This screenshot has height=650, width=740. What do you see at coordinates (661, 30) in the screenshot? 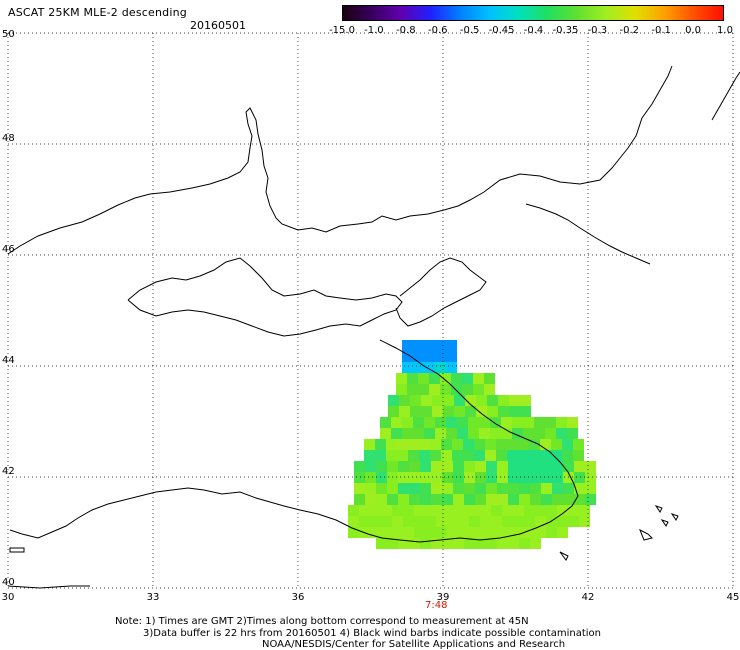
I see `colorbar-tick: -0.1` at bounding box center [661, 30].